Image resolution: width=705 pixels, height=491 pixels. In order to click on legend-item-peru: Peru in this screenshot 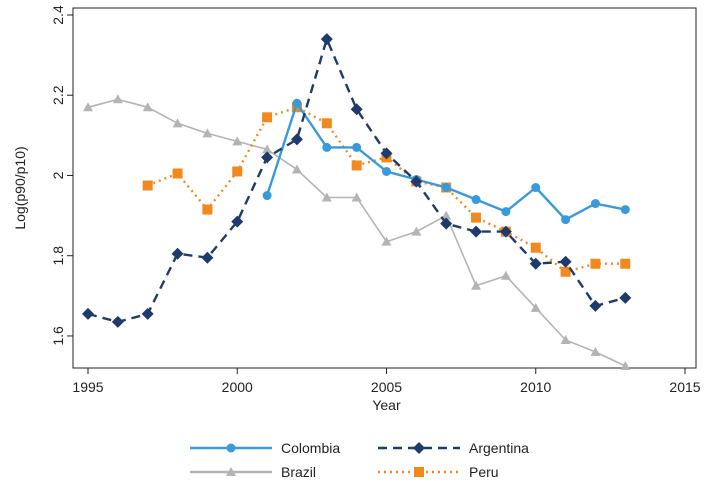, I will do `click(438, 472)`.